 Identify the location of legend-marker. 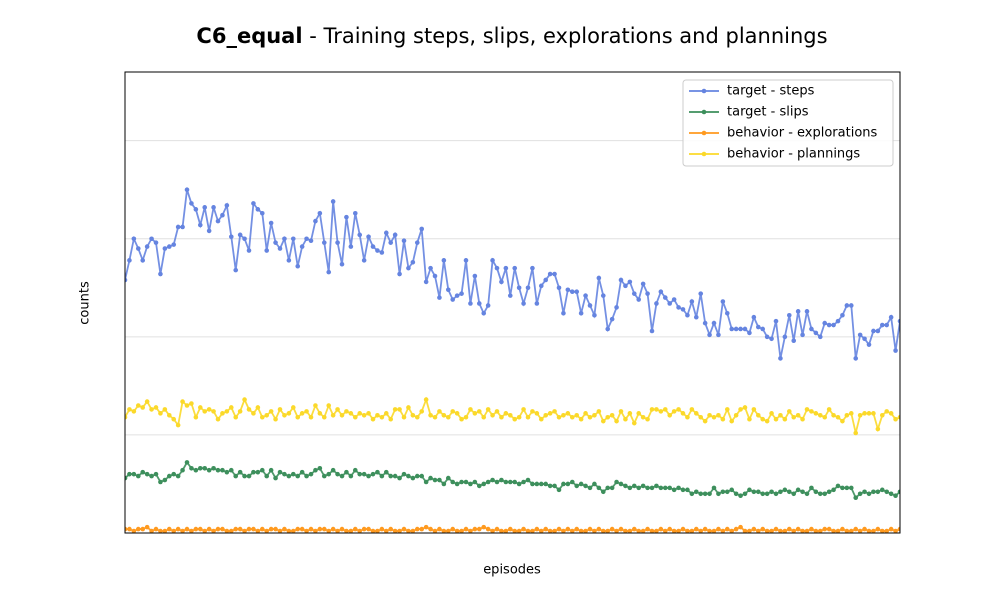
(704, 154).